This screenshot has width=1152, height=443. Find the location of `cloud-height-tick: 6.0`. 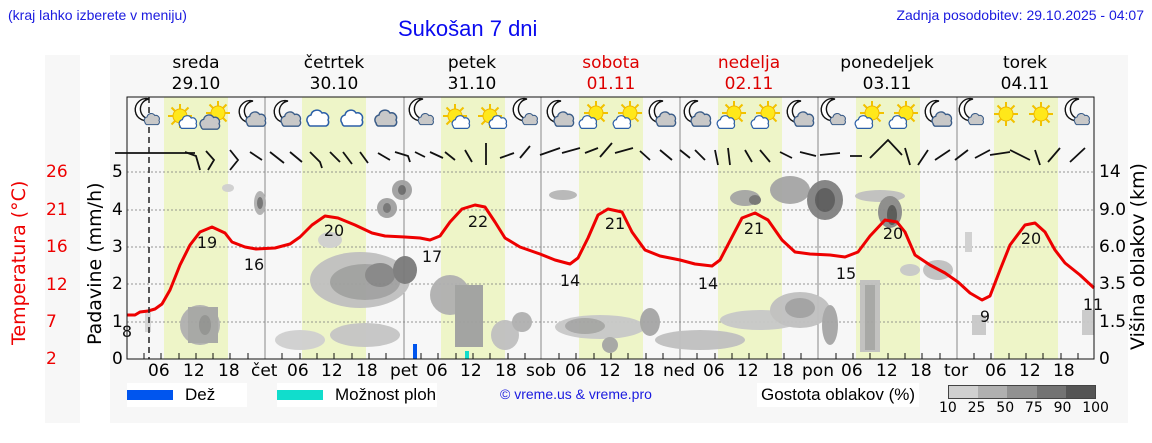

cloud-height-tick: 6.0 is located at coordinates (1113, 247).